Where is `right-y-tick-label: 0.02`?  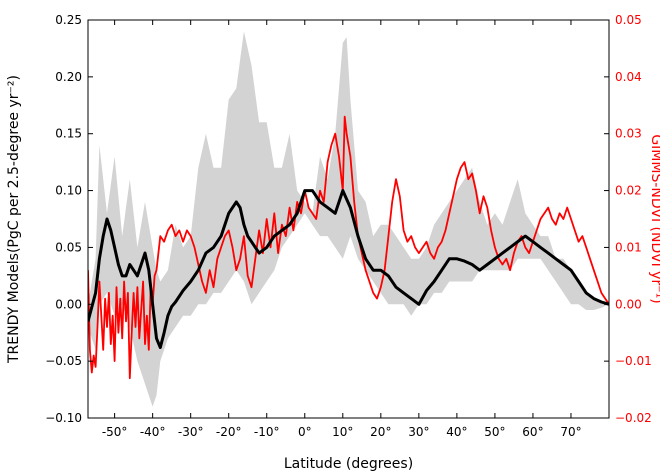
right-y-tick-label: 0.02 is located at coordinates (628, 191).